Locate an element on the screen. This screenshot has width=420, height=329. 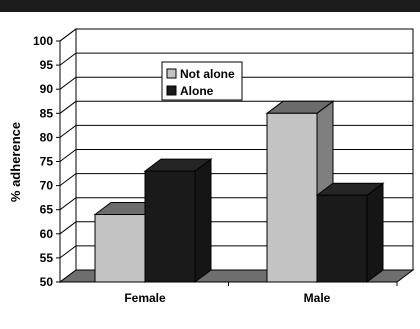
legend-label: Alone is located at coordinates (197, 91).